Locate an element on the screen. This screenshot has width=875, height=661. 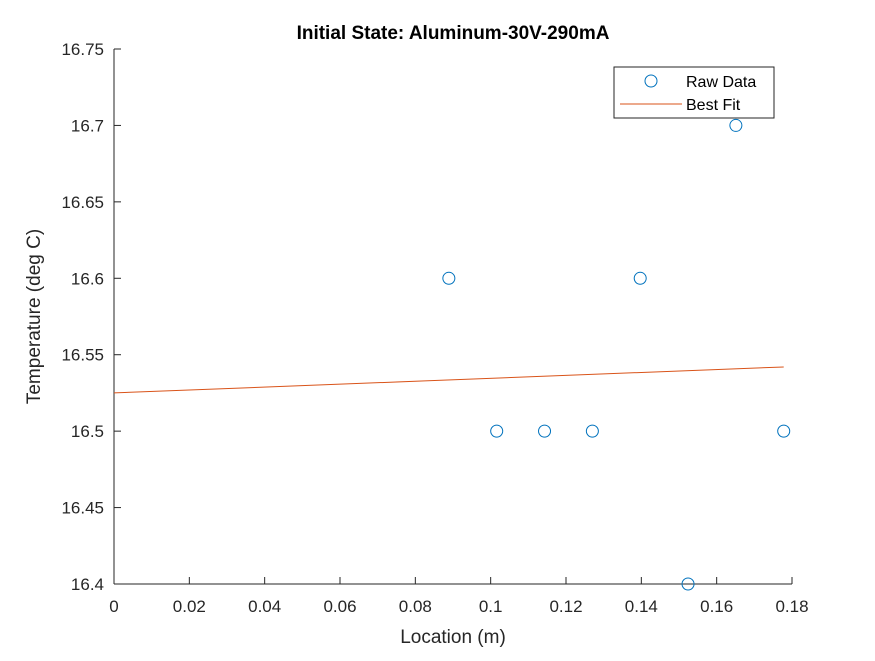
x-tick-label: 0 is located at coordinates (113, 606).